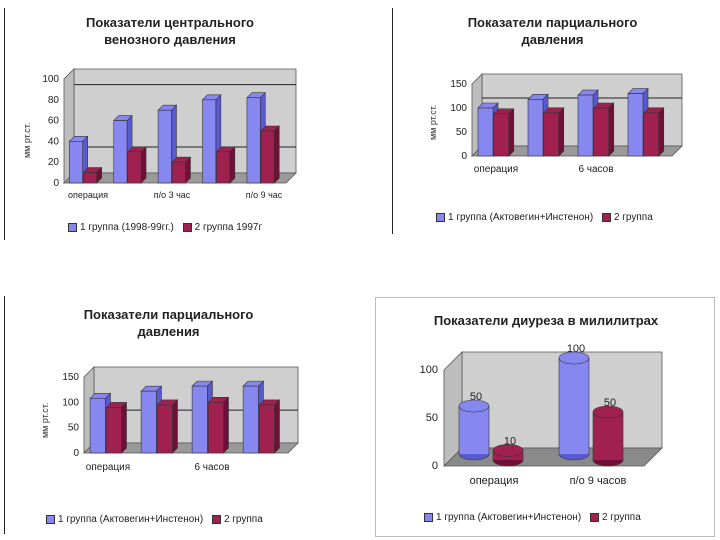 This screenshot has width=720, height=540. Describe the element at coordinates (574, 358) in the screenshot. I see `chart-diuresis-bar-s1-2-top` at that location.